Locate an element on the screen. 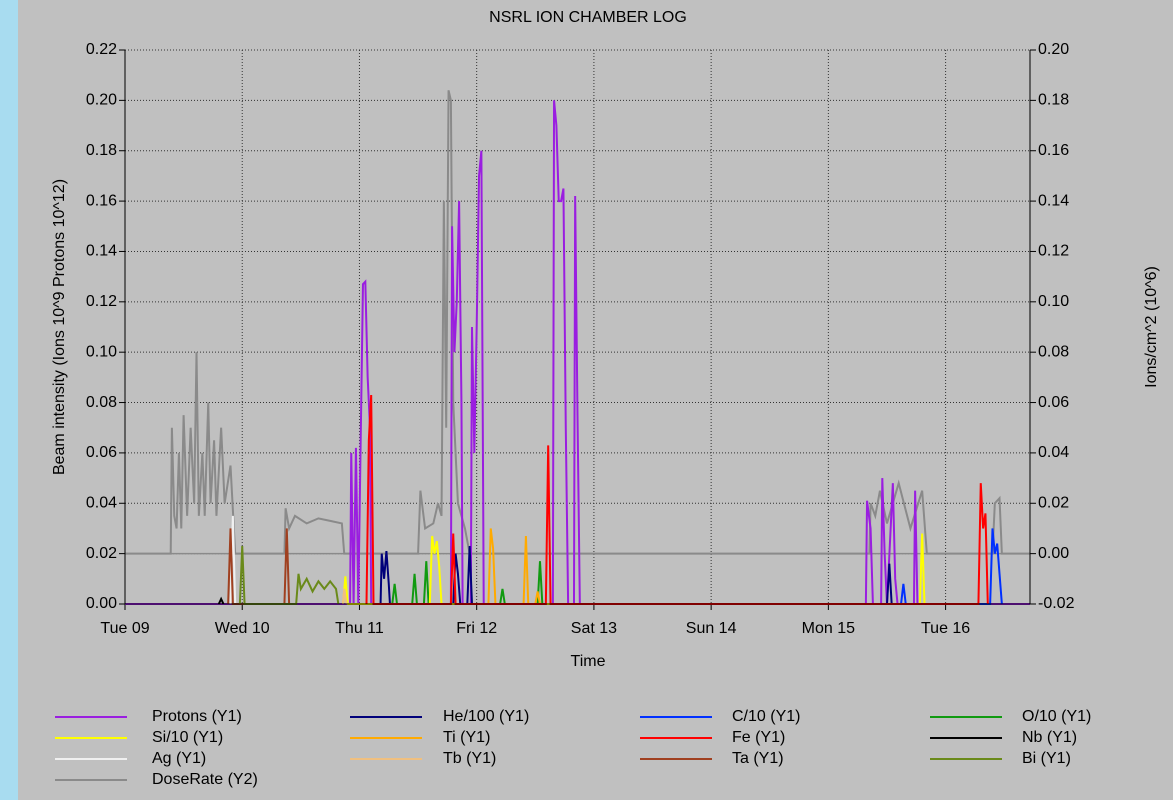 The width and height of the screenshot is (1173, 800). legend-label: Ag (Y1) is located at coordinates (179, 758).